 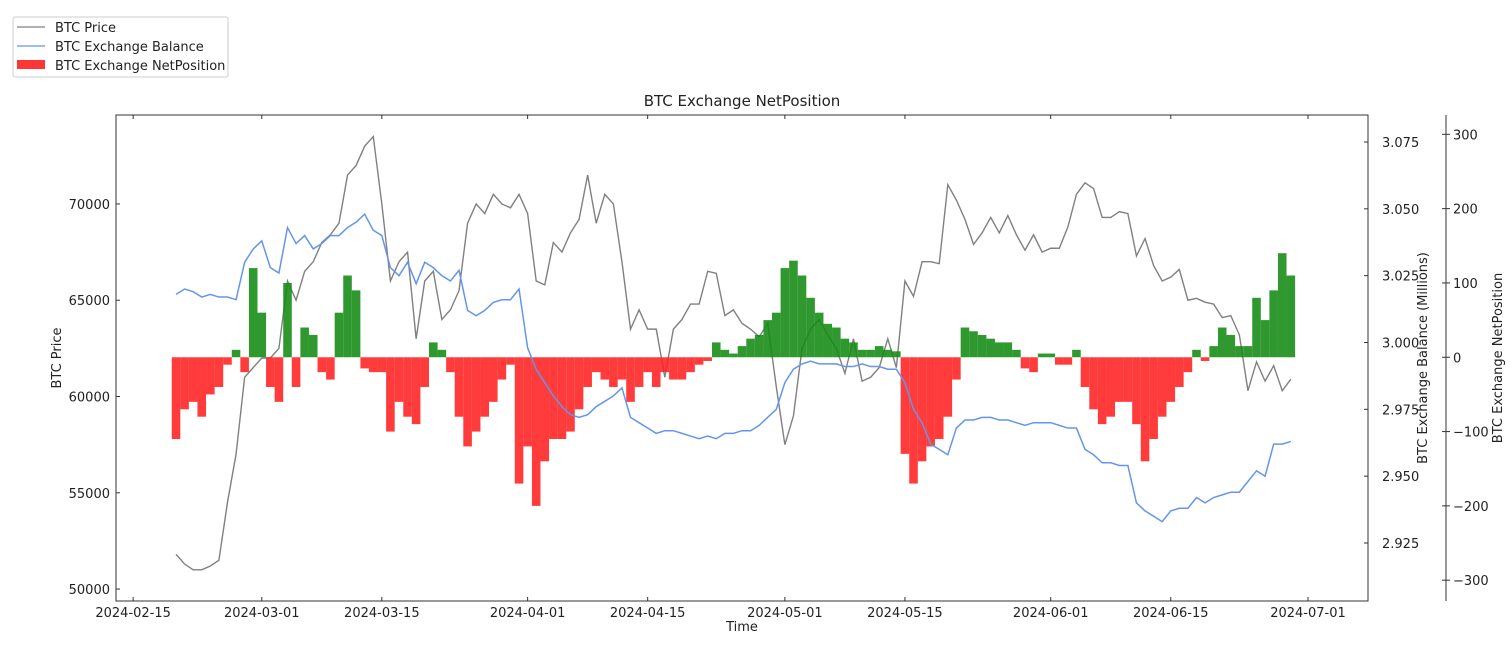 What do you see at coordinates (1400, 210) in the screenshot?
I see `balance-tick-label: 3.050` at bounding box center [1400, 210].